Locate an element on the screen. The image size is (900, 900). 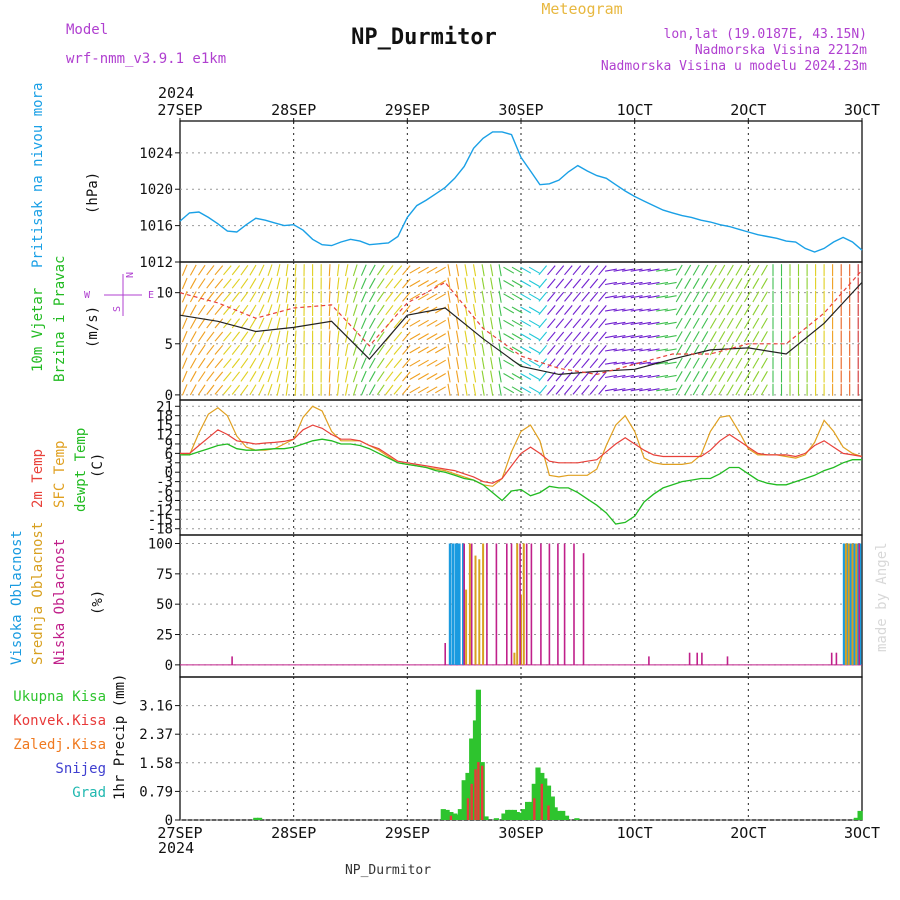
temp-tick-label: 9 is located at coordinates (169, 445).